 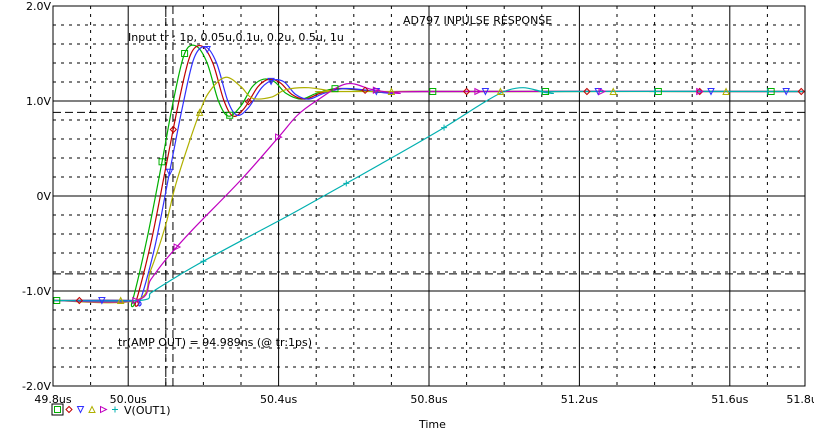 I want to click on legend-symbol-square, so click(x=57, y=409).